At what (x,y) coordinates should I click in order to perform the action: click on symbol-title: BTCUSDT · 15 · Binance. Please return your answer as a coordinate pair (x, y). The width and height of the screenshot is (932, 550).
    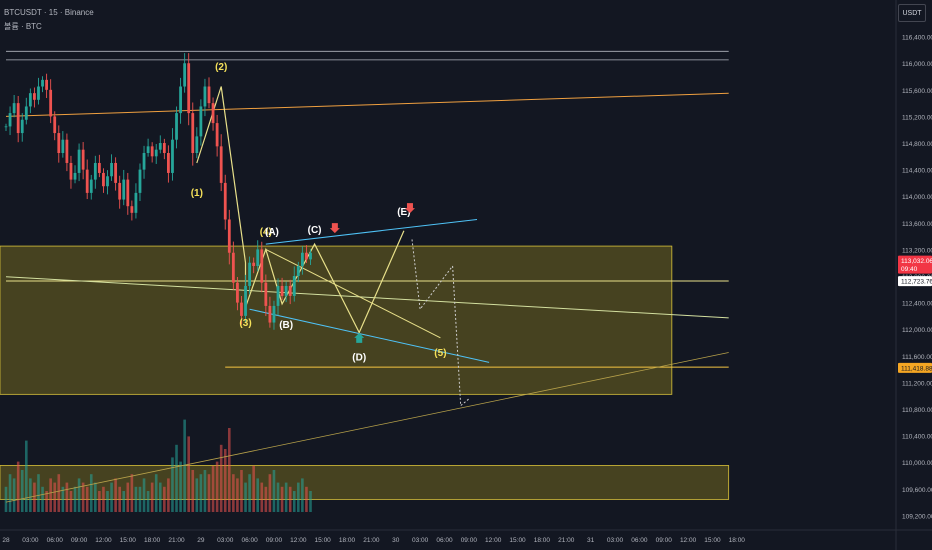
    Looking at the image, I should click on (49, 12).